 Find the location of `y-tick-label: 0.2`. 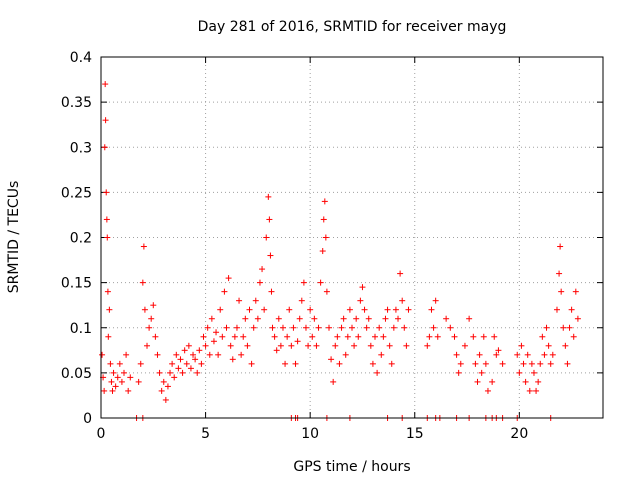

y-tick-label: 0.2 is located at coordinates (81, 239).